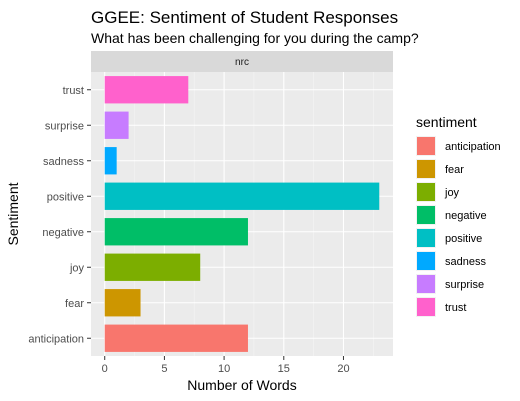  Describe the element at coordinates (116, 125) in the screenshot. I see `bar-surprise` at that location.